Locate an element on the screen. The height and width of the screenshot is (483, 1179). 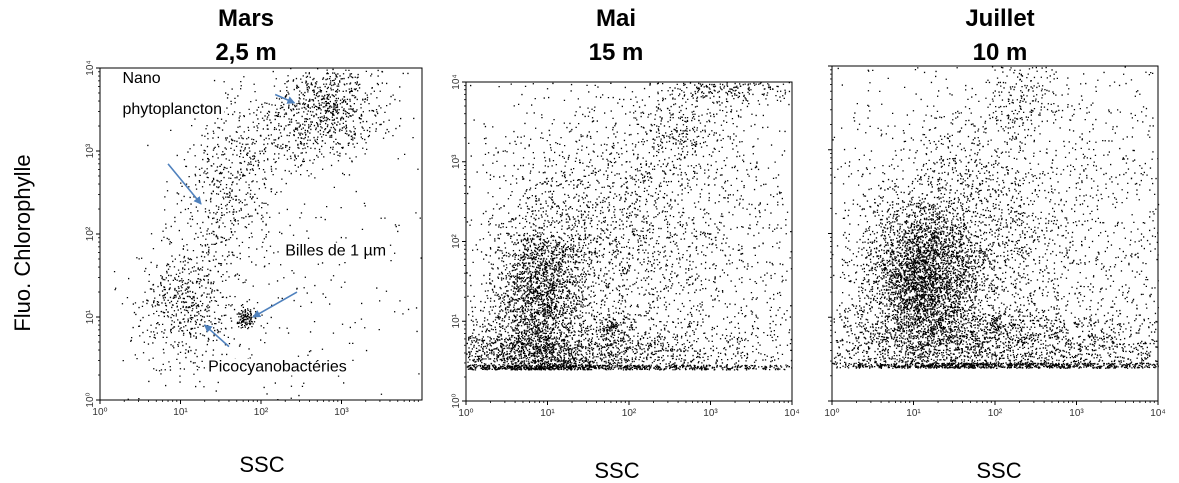
annotation-label: Nano is located at coordinates (141, 78).